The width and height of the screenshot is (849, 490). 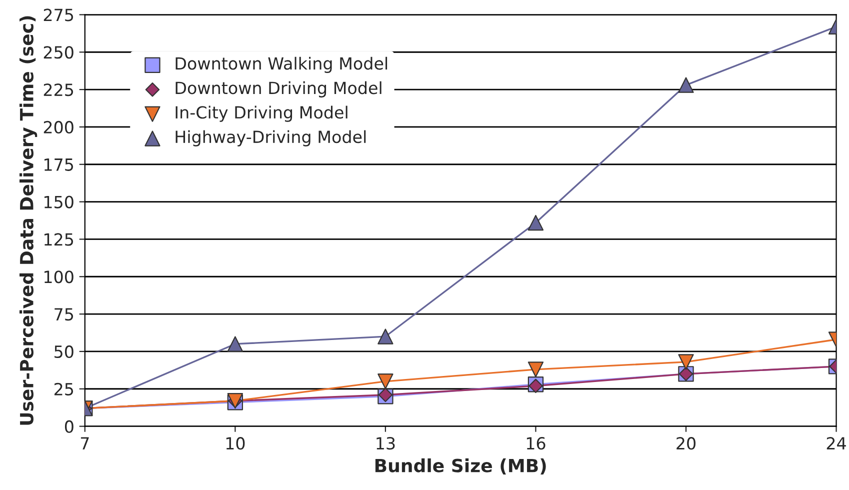 What do you see at coordinates (536, 443) in the screenshot?
I see `x-tick-label: 16` at bounding box center [536, 443].